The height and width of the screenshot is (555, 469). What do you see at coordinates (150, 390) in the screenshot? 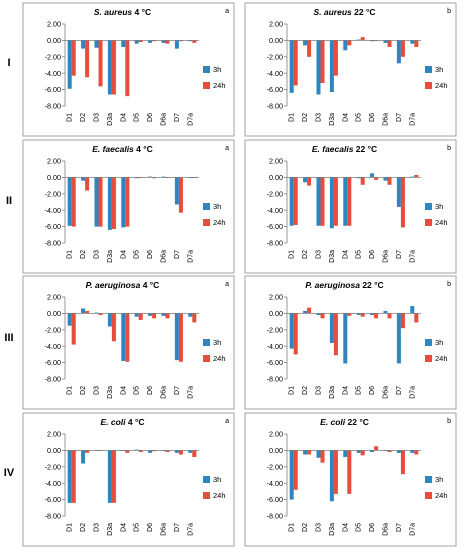
I see `x-tick-label: D6` at bounding box center [150, 390].